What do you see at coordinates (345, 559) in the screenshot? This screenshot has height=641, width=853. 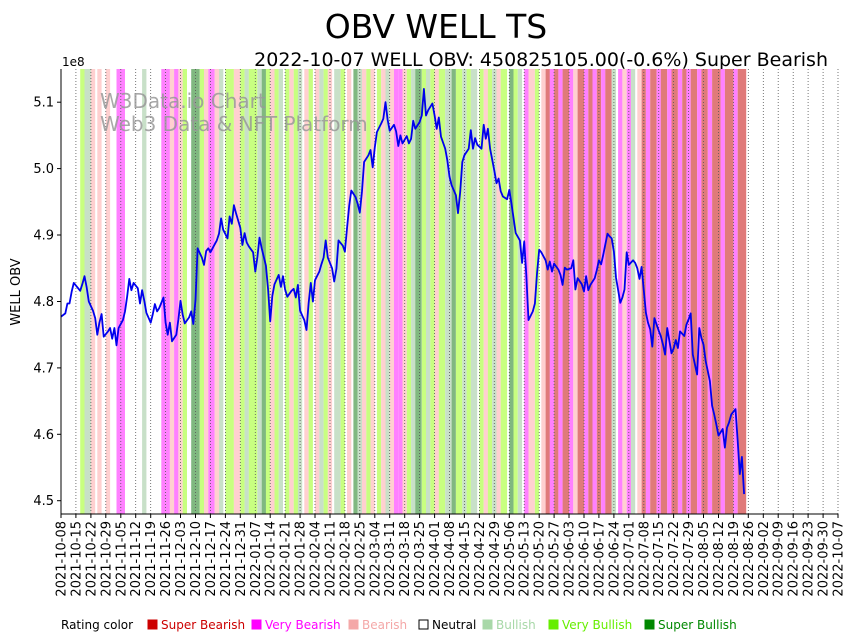 I see `x-tick-label: 2022-02-18` at bounding box center [345, 559].